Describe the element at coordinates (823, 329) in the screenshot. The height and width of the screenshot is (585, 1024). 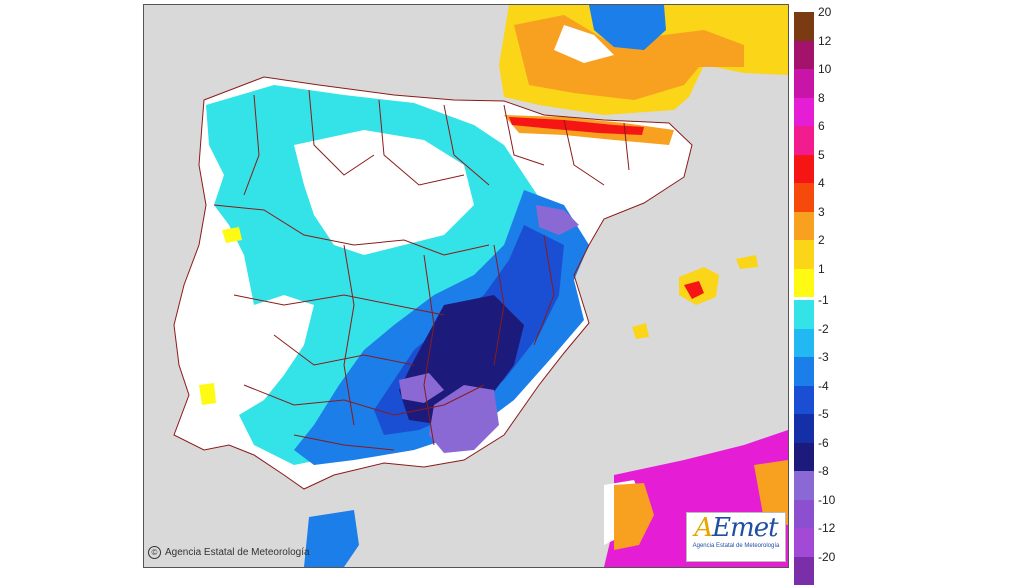
I see `legend-negative-label: -2` at that location.